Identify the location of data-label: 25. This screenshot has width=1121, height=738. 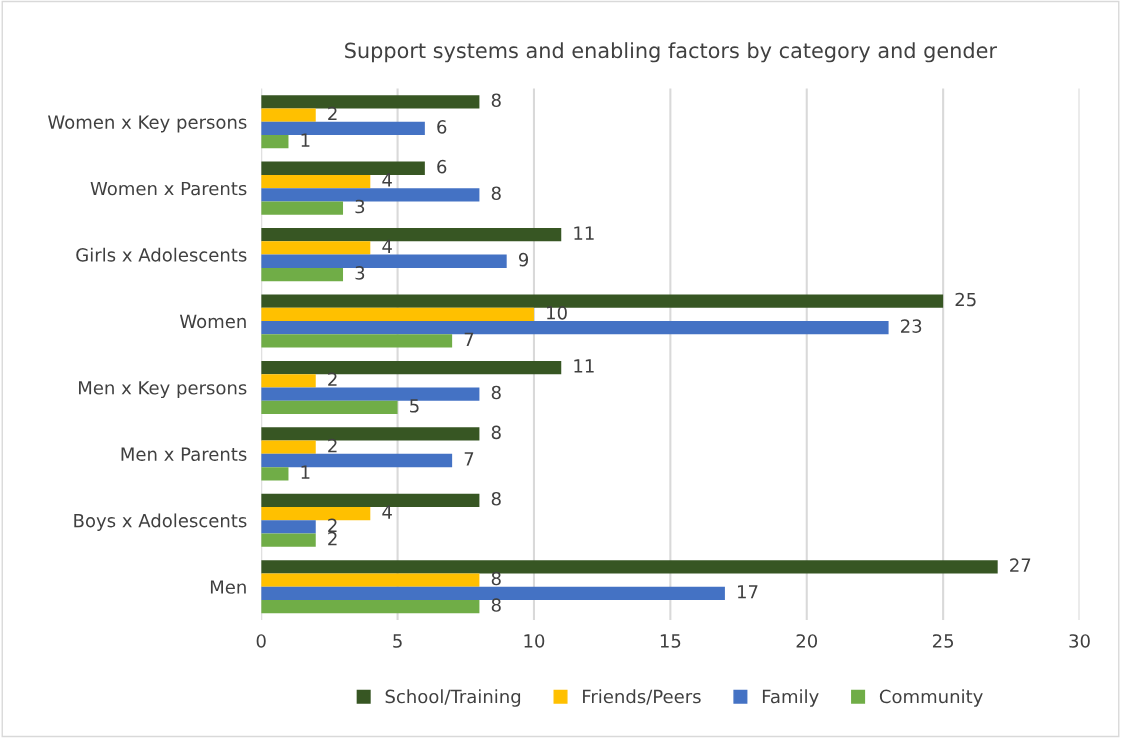
(965, 299).